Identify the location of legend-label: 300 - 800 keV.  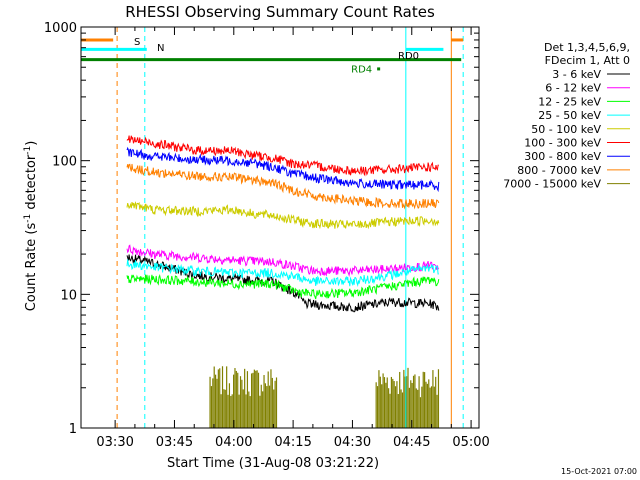
(562, 156).